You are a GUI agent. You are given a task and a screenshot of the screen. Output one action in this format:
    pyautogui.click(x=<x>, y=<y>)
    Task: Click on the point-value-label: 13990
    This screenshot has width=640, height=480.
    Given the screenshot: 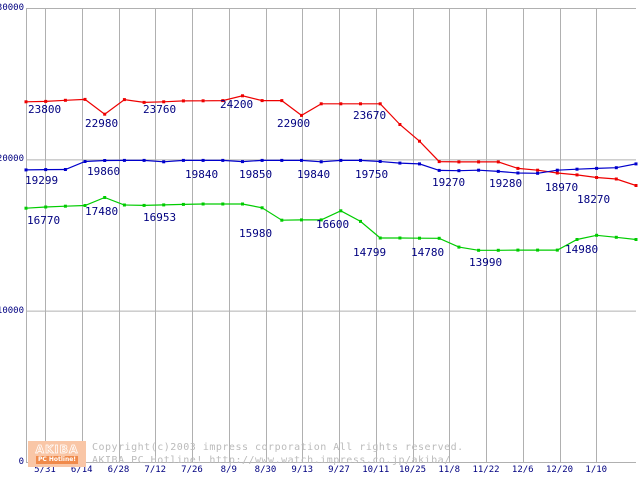 What is the action you would take?
    pyautogui.click(x=486, y=262)
    